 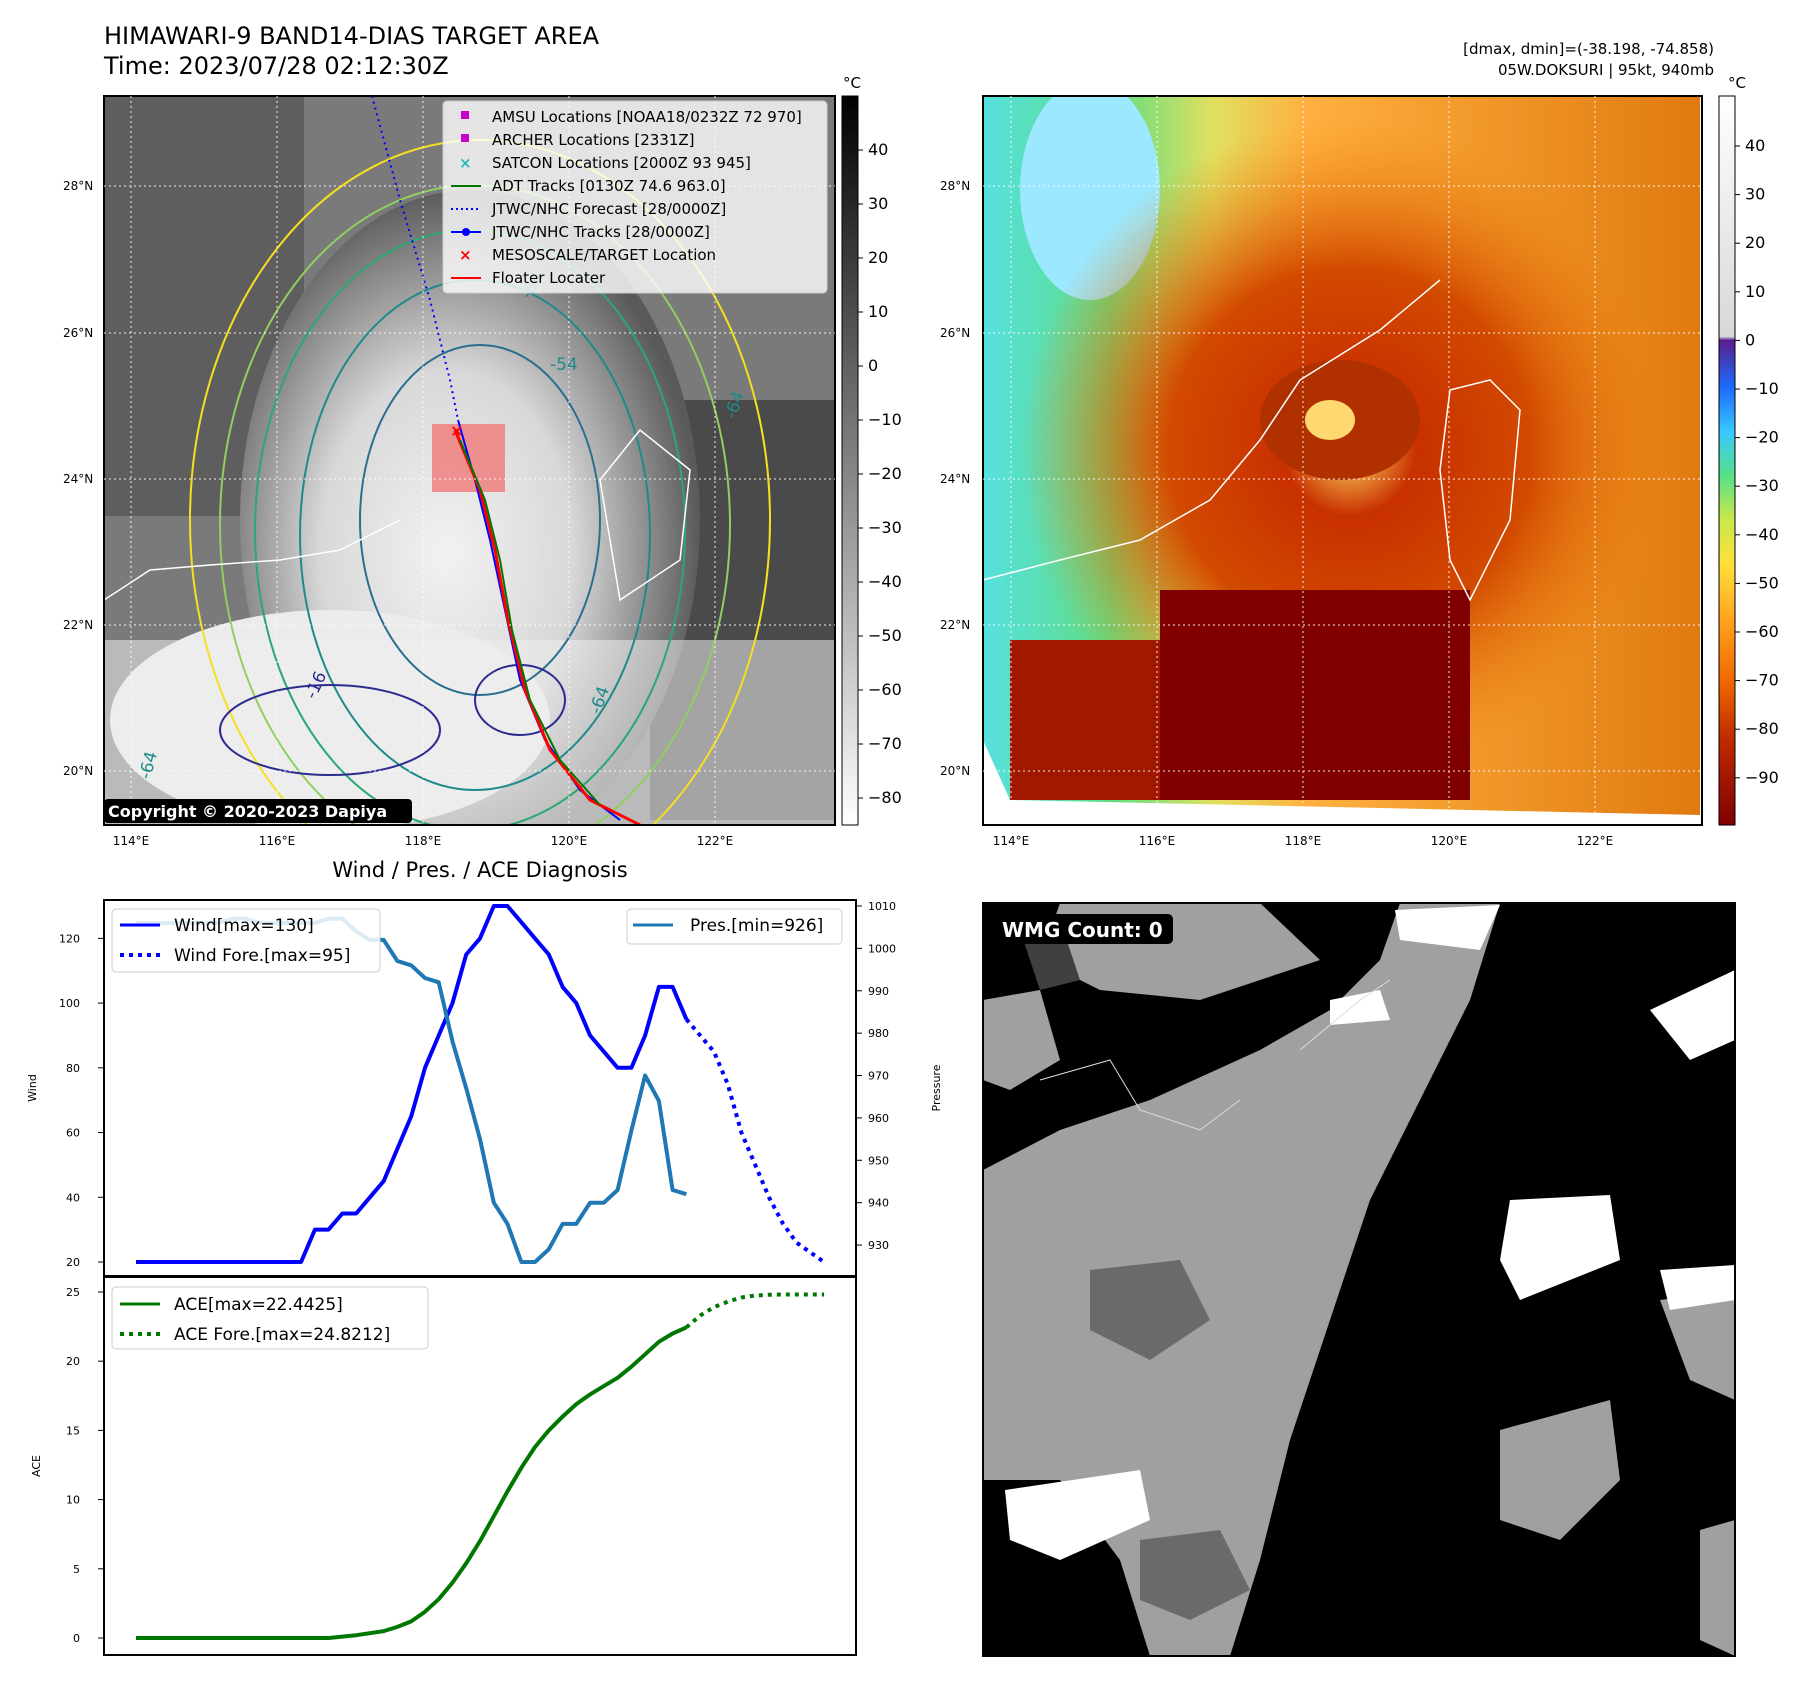 What do you see at coordinates (282, 1335) in the screenshot?
I see `ace-fore-legend-label: ACE Fore.[max=24.8212]` at bounding box center [282, 1335].